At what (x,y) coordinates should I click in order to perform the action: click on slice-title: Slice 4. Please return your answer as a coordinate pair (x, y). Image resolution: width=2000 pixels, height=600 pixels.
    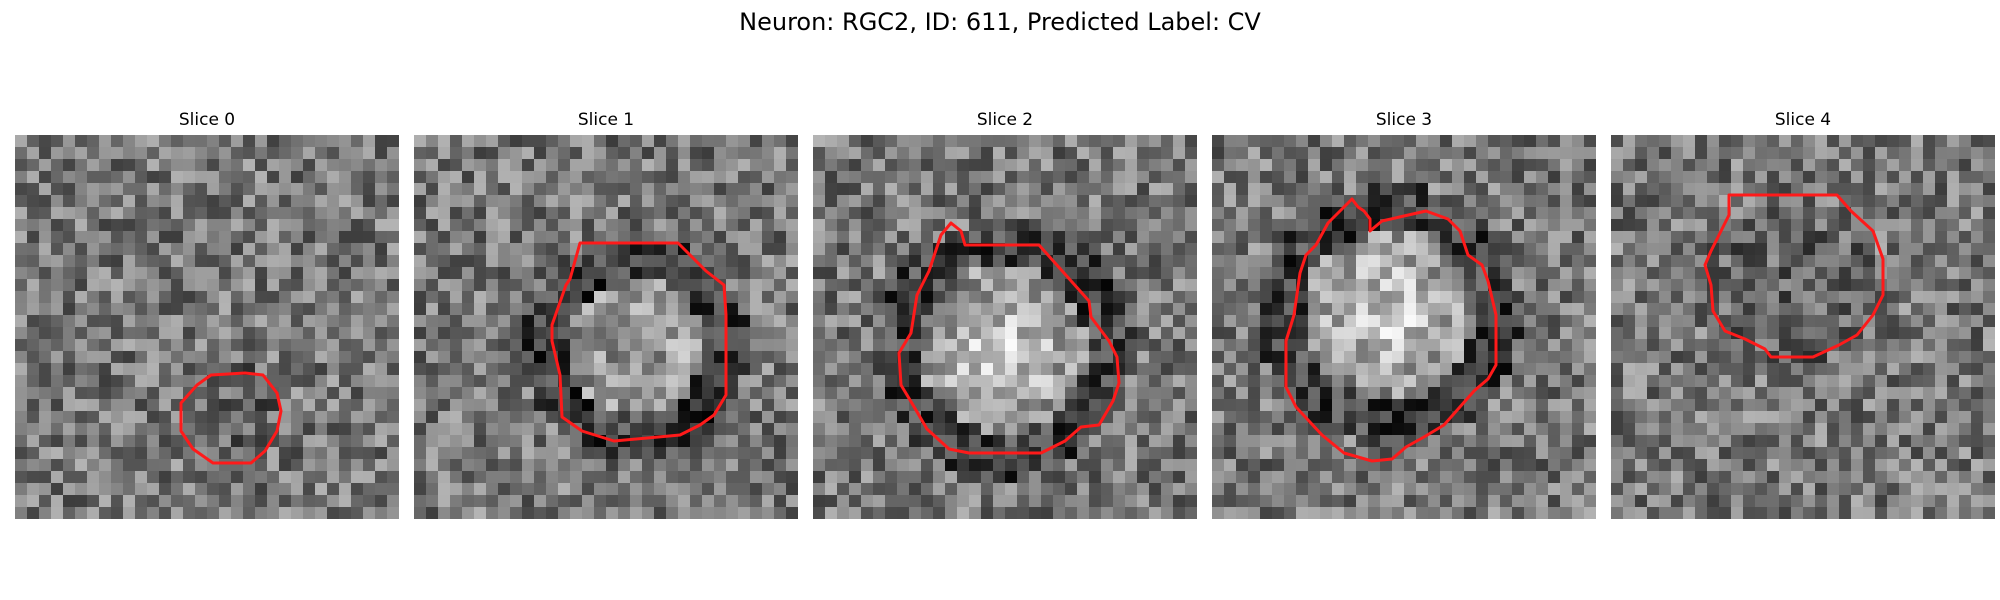
    Looking at the image, I should click on (1803, 120).